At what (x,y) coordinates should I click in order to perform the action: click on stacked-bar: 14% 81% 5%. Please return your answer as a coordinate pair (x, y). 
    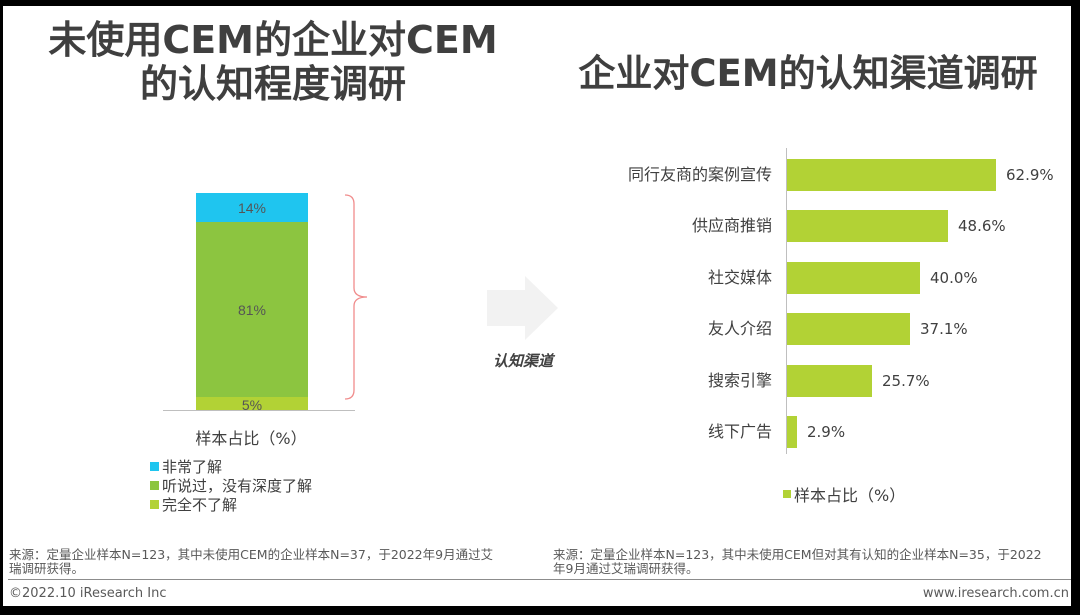
    Looking at the image, I should click on (252, 303).